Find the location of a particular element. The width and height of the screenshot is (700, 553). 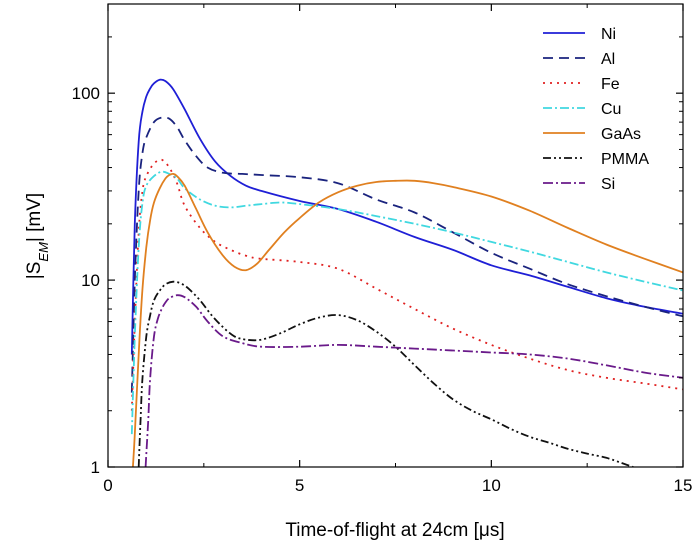

x-tick-label: 10 is located at coordinates (491, 485).